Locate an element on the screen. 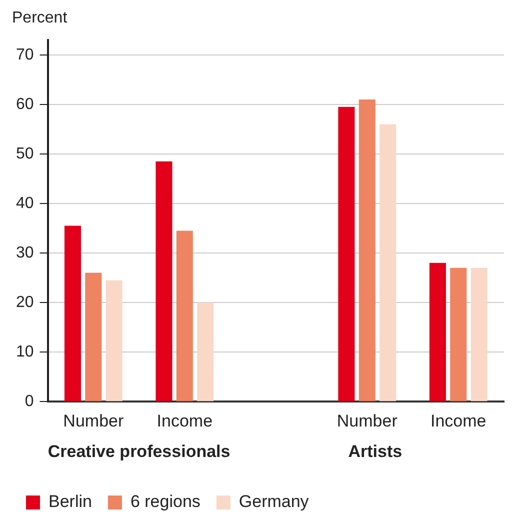  y-tick-label: 20 is located at coordinates (25, 302).